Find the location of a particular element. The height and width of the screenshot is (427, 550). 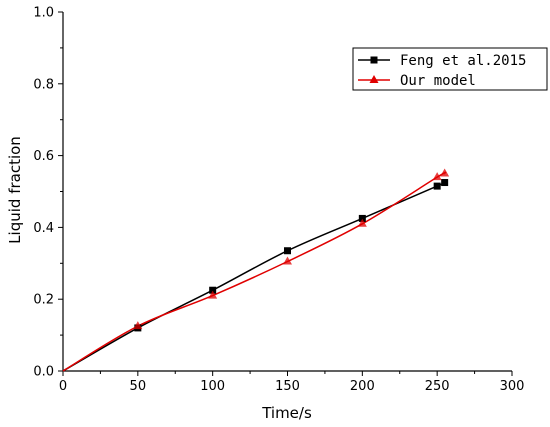

x-tick-label: 150 is located at coordinates (287, 386).